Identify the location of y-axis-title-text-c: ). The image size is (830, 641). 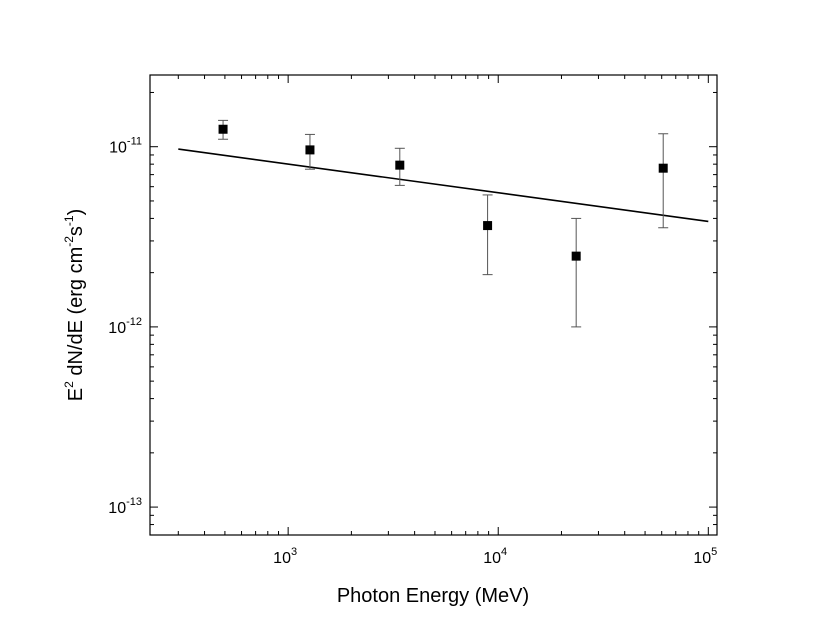
(76, 212).